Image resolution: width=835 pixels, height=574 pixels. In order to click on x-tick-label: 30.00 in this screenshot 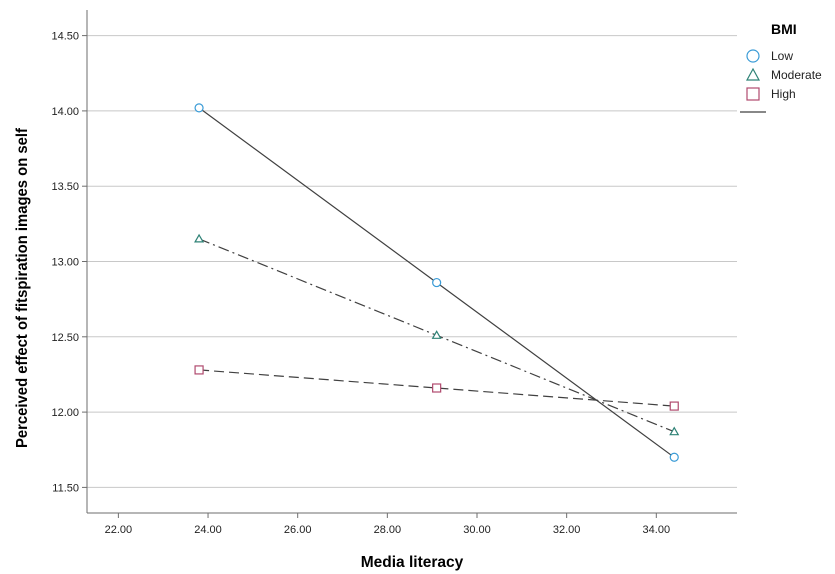, I will do `click(477, 530)`.